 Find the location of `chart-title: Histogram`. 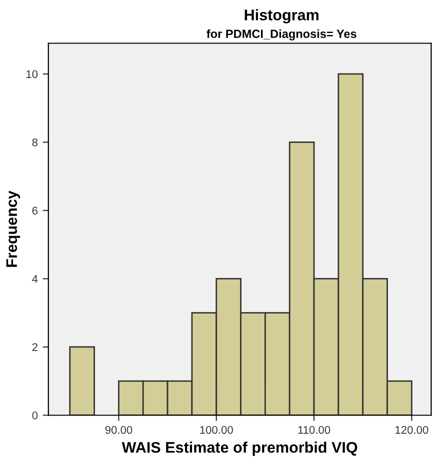

chart-title: Histogram is located at coordinates (281, 16).